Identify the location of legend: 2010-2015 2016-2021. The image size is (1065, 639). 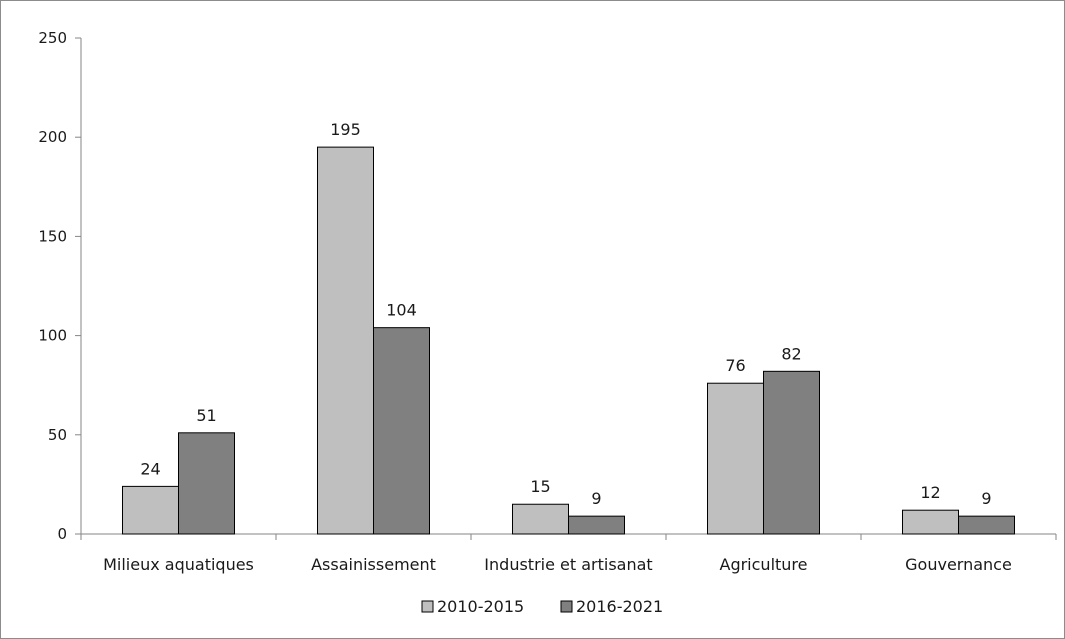
(542, 606).